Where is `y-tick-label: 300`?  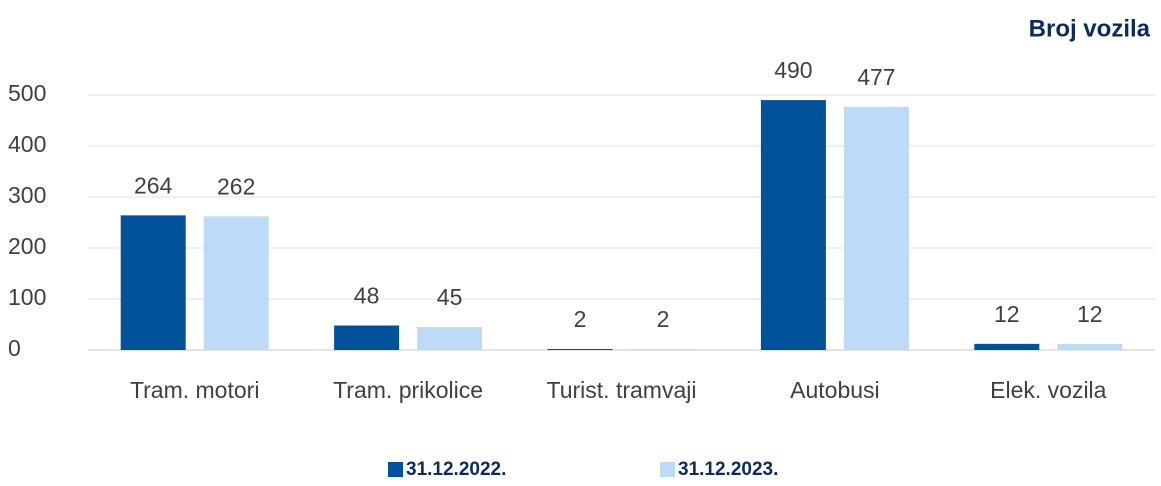
y-tick-label: 300 is located at coordinates (27, 195).